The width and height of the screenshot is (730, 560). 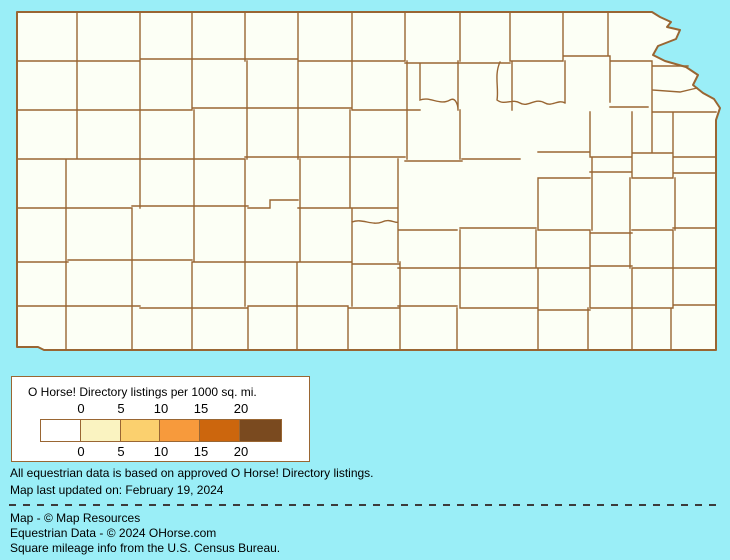 What do you see at coordinates (366, 505) in the screenshot?
I see `dashed-separator` at bounding box center [366, 505].